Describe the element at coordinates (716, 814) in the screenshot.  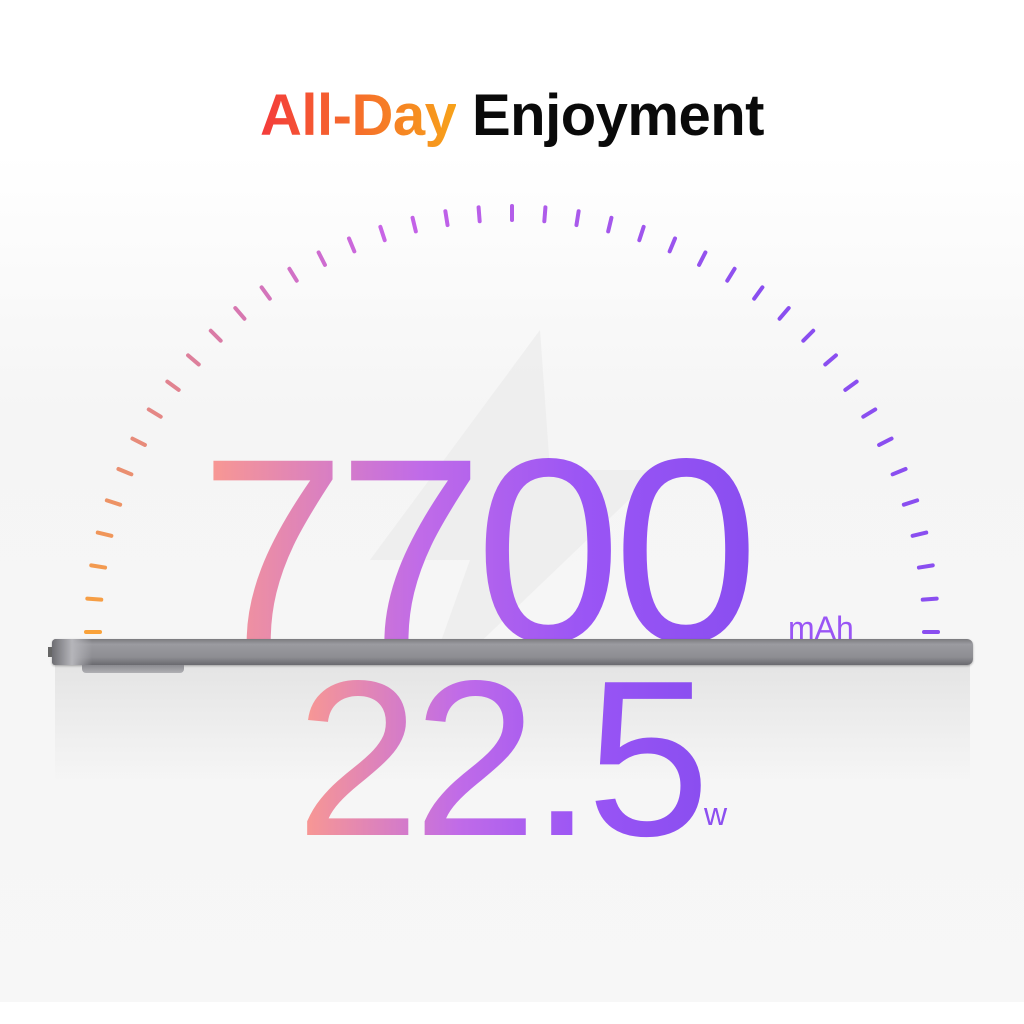
I see `charging-power-unit: w` at that location.